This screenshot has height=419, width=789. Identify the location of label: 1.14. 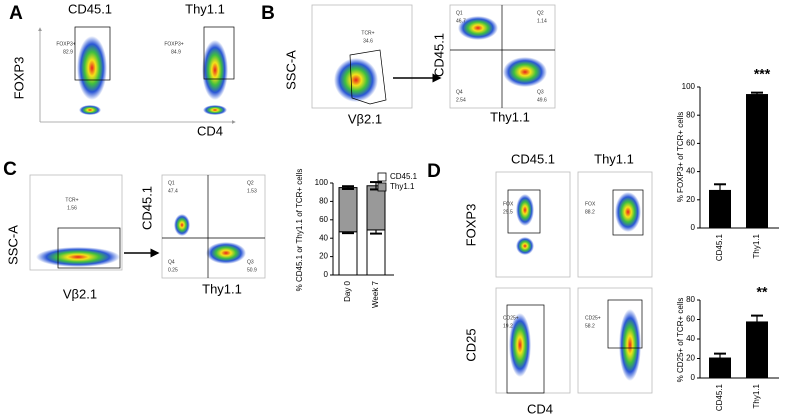
(542, 21).